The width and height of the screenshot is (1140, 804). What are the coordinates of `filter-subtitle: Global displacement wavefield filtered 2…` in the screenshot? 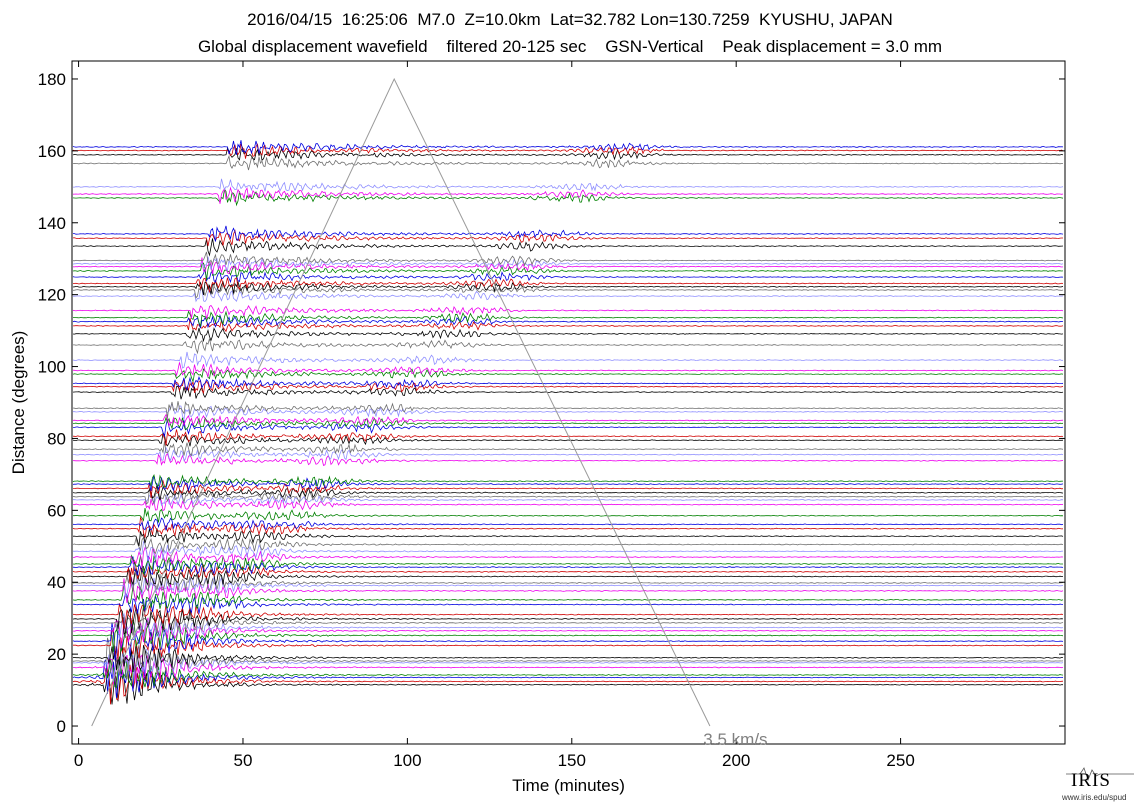 It's located at (570, 46).